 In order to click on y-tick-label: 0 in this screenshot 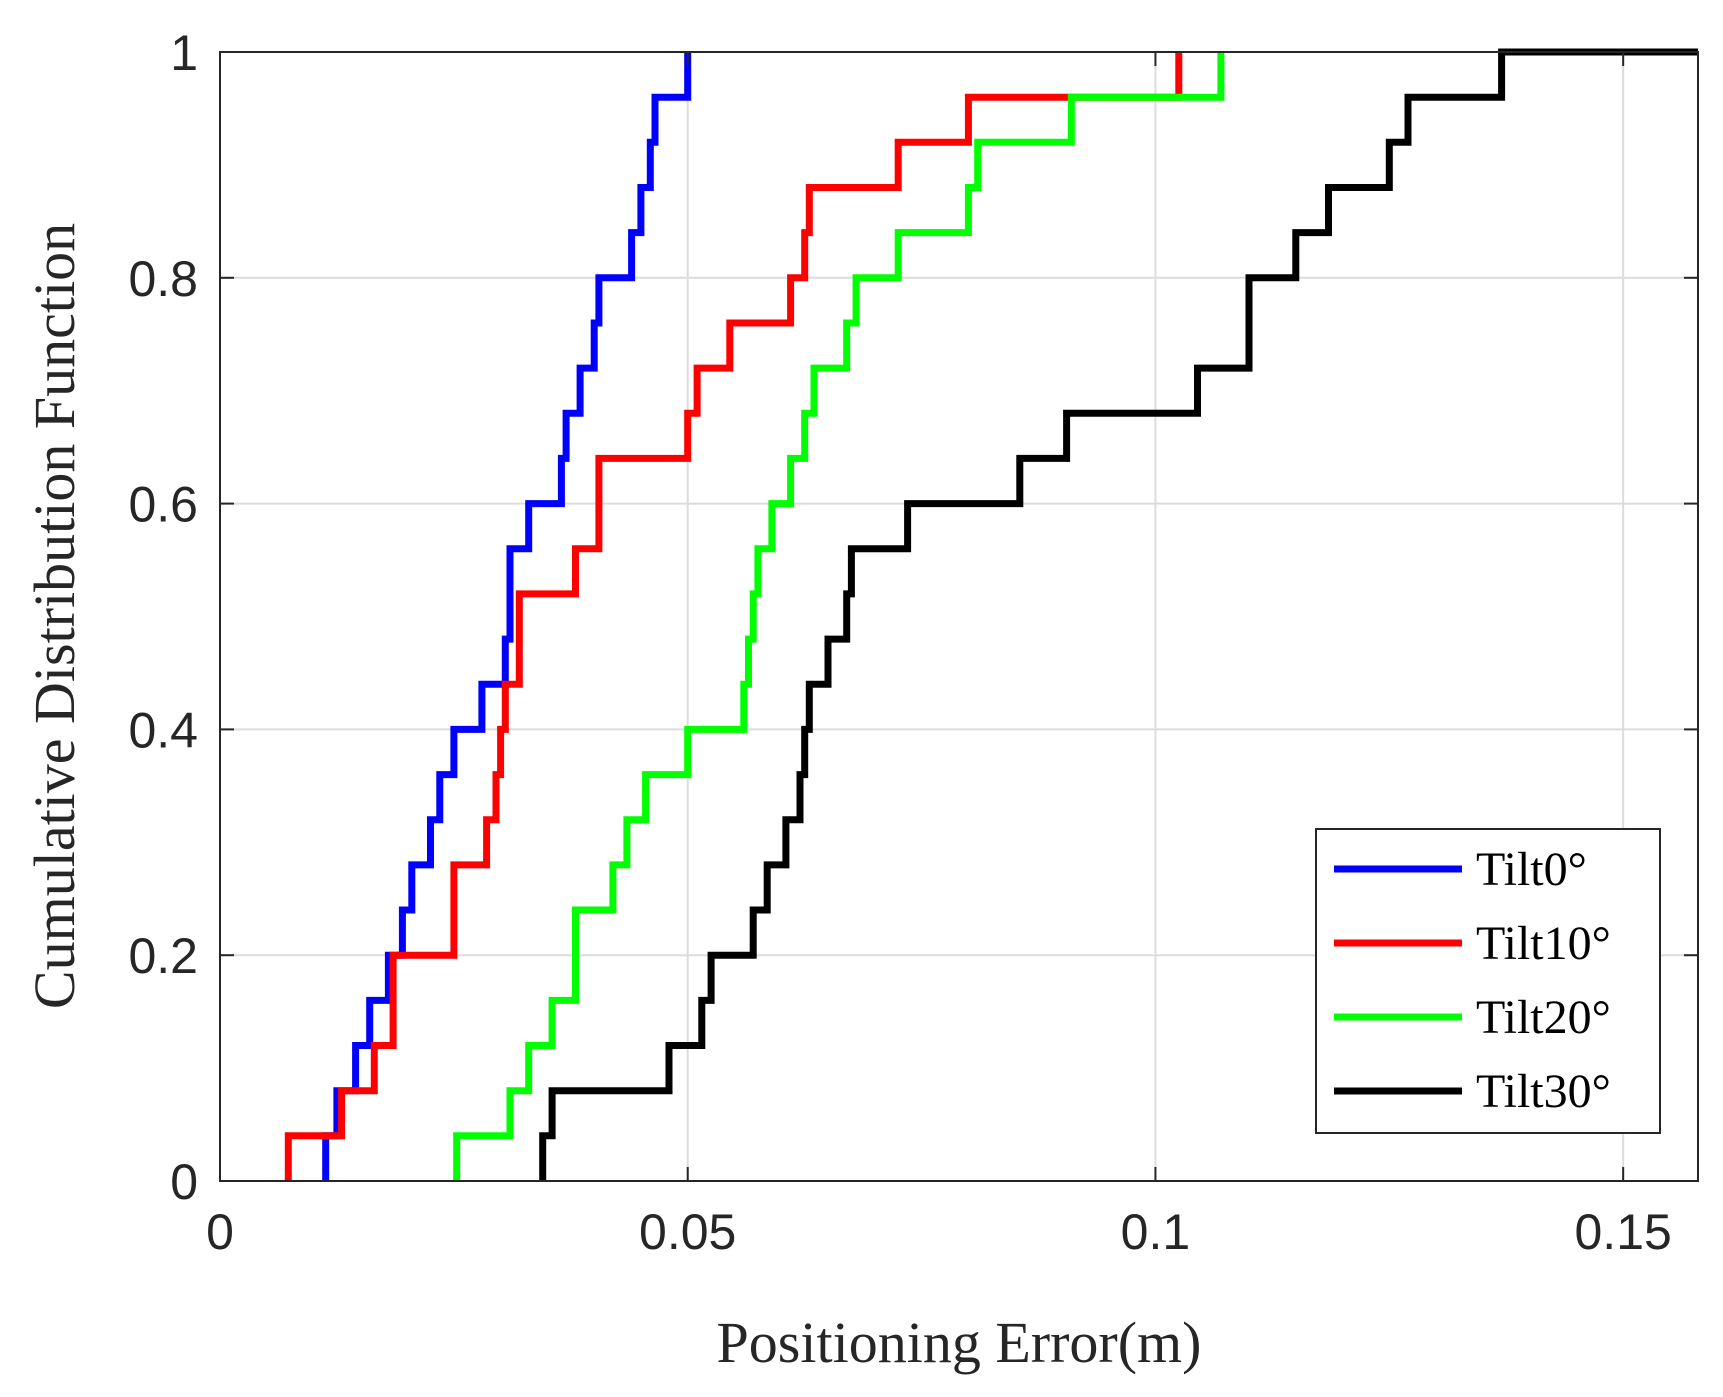, I will do `click(184, 1182)`.